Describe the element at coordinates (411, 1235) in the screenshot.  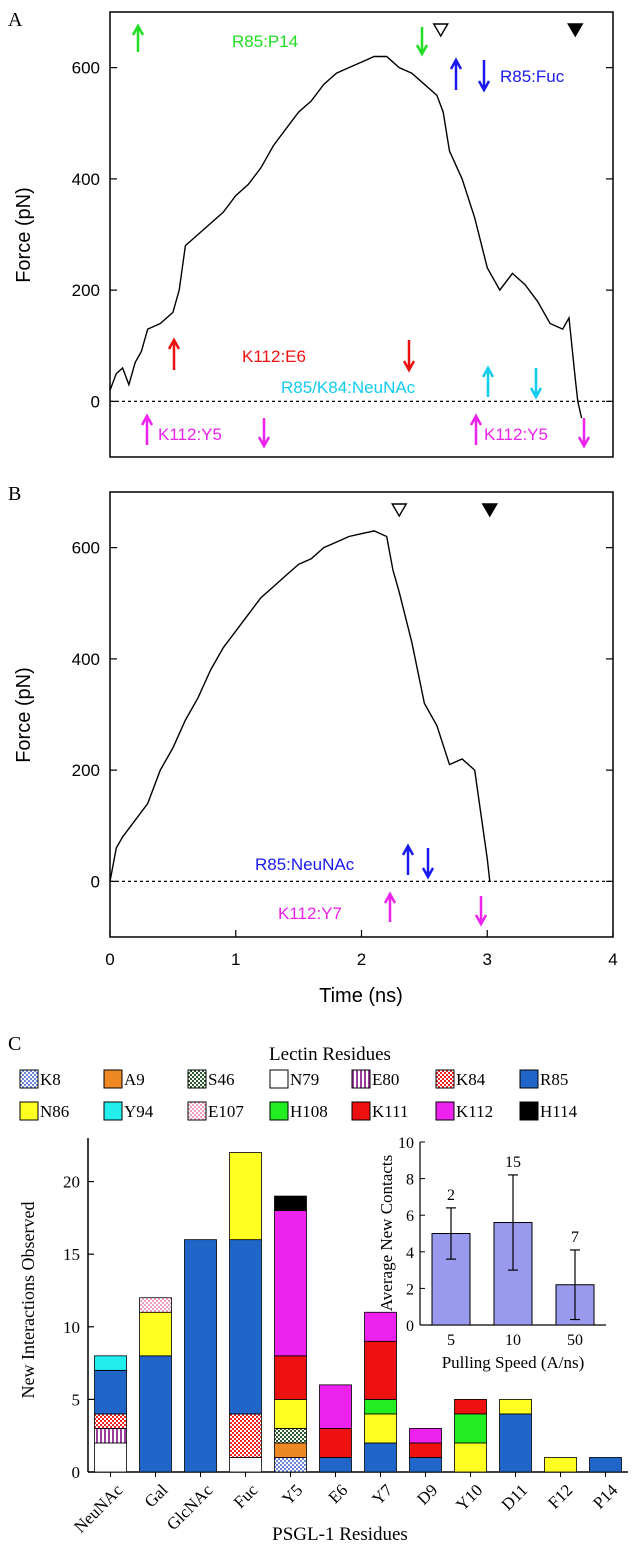
I see `inset-ticks: 0 2 4 6 8 10` at that location.